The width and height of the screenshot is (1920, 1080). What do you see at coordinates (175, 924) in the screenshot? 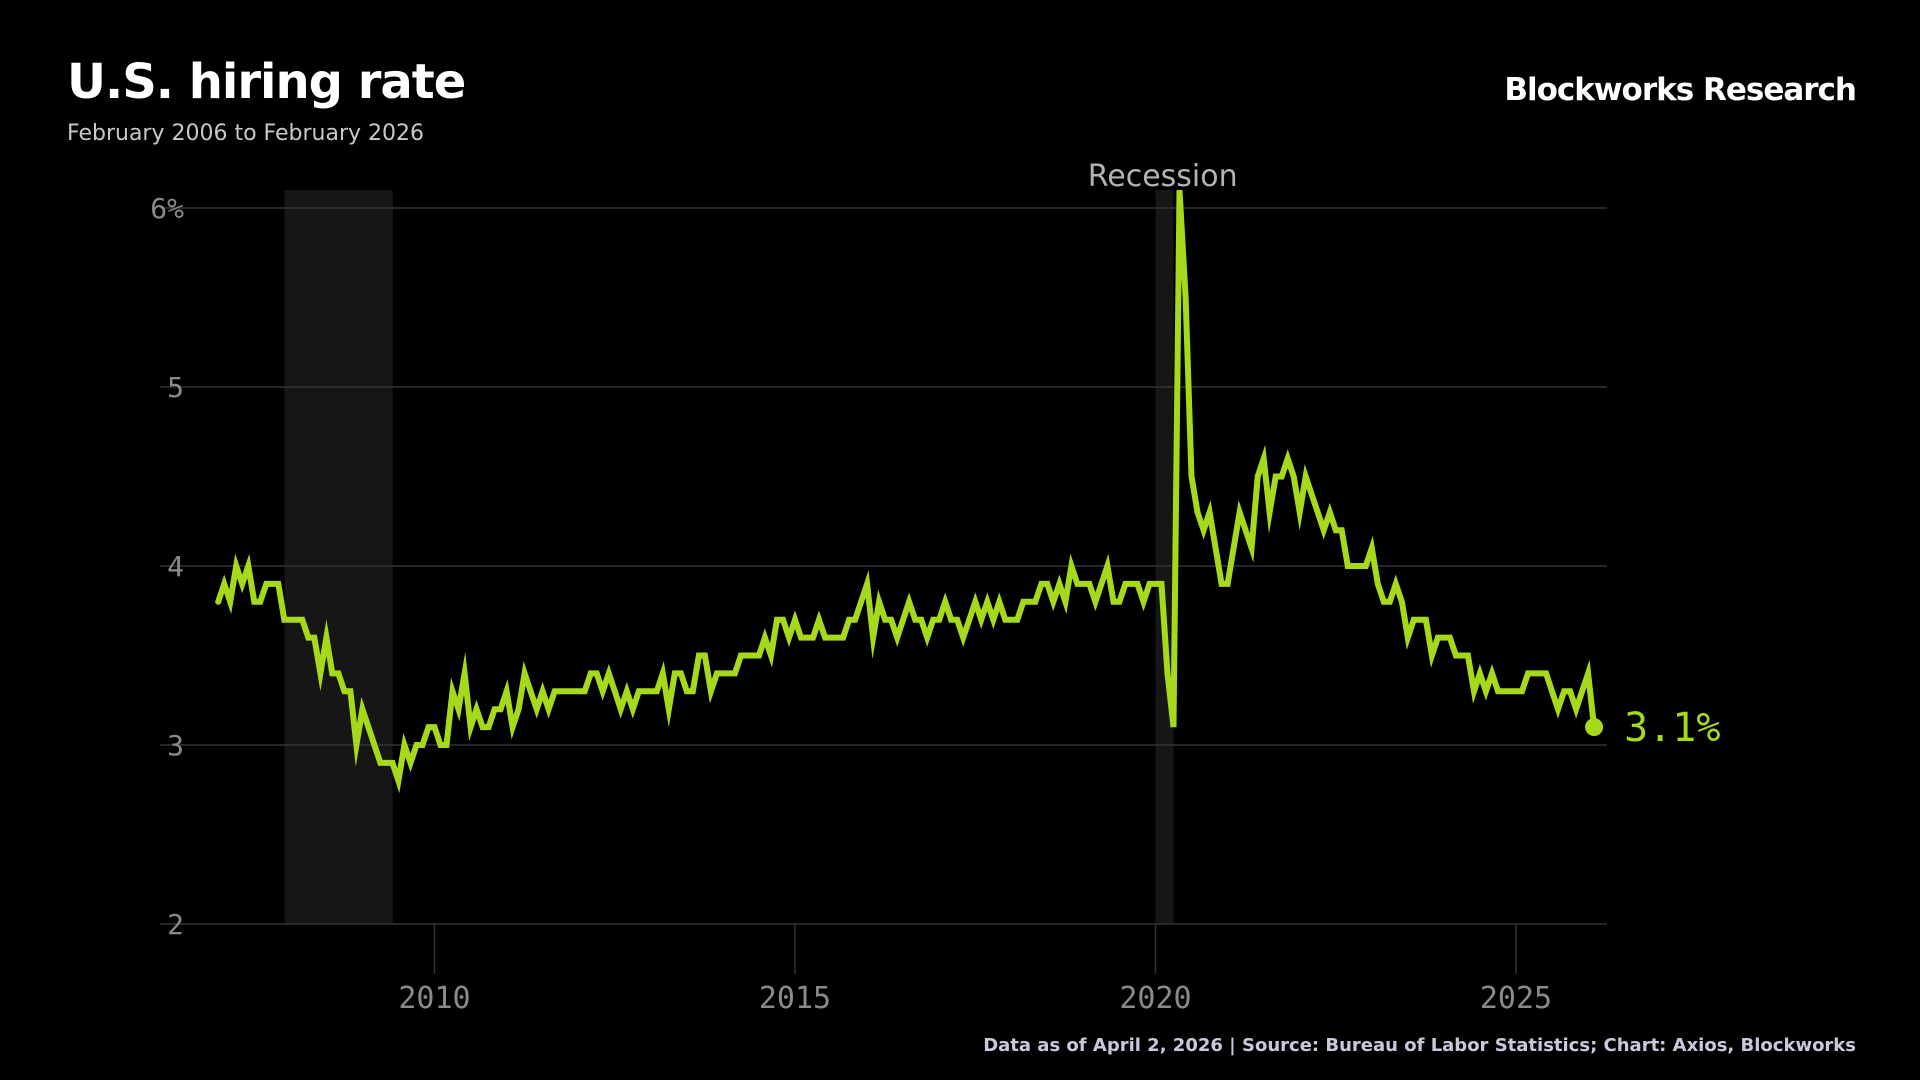
I see `y-tick-label-2: 2` at bounding box center [175, 924].